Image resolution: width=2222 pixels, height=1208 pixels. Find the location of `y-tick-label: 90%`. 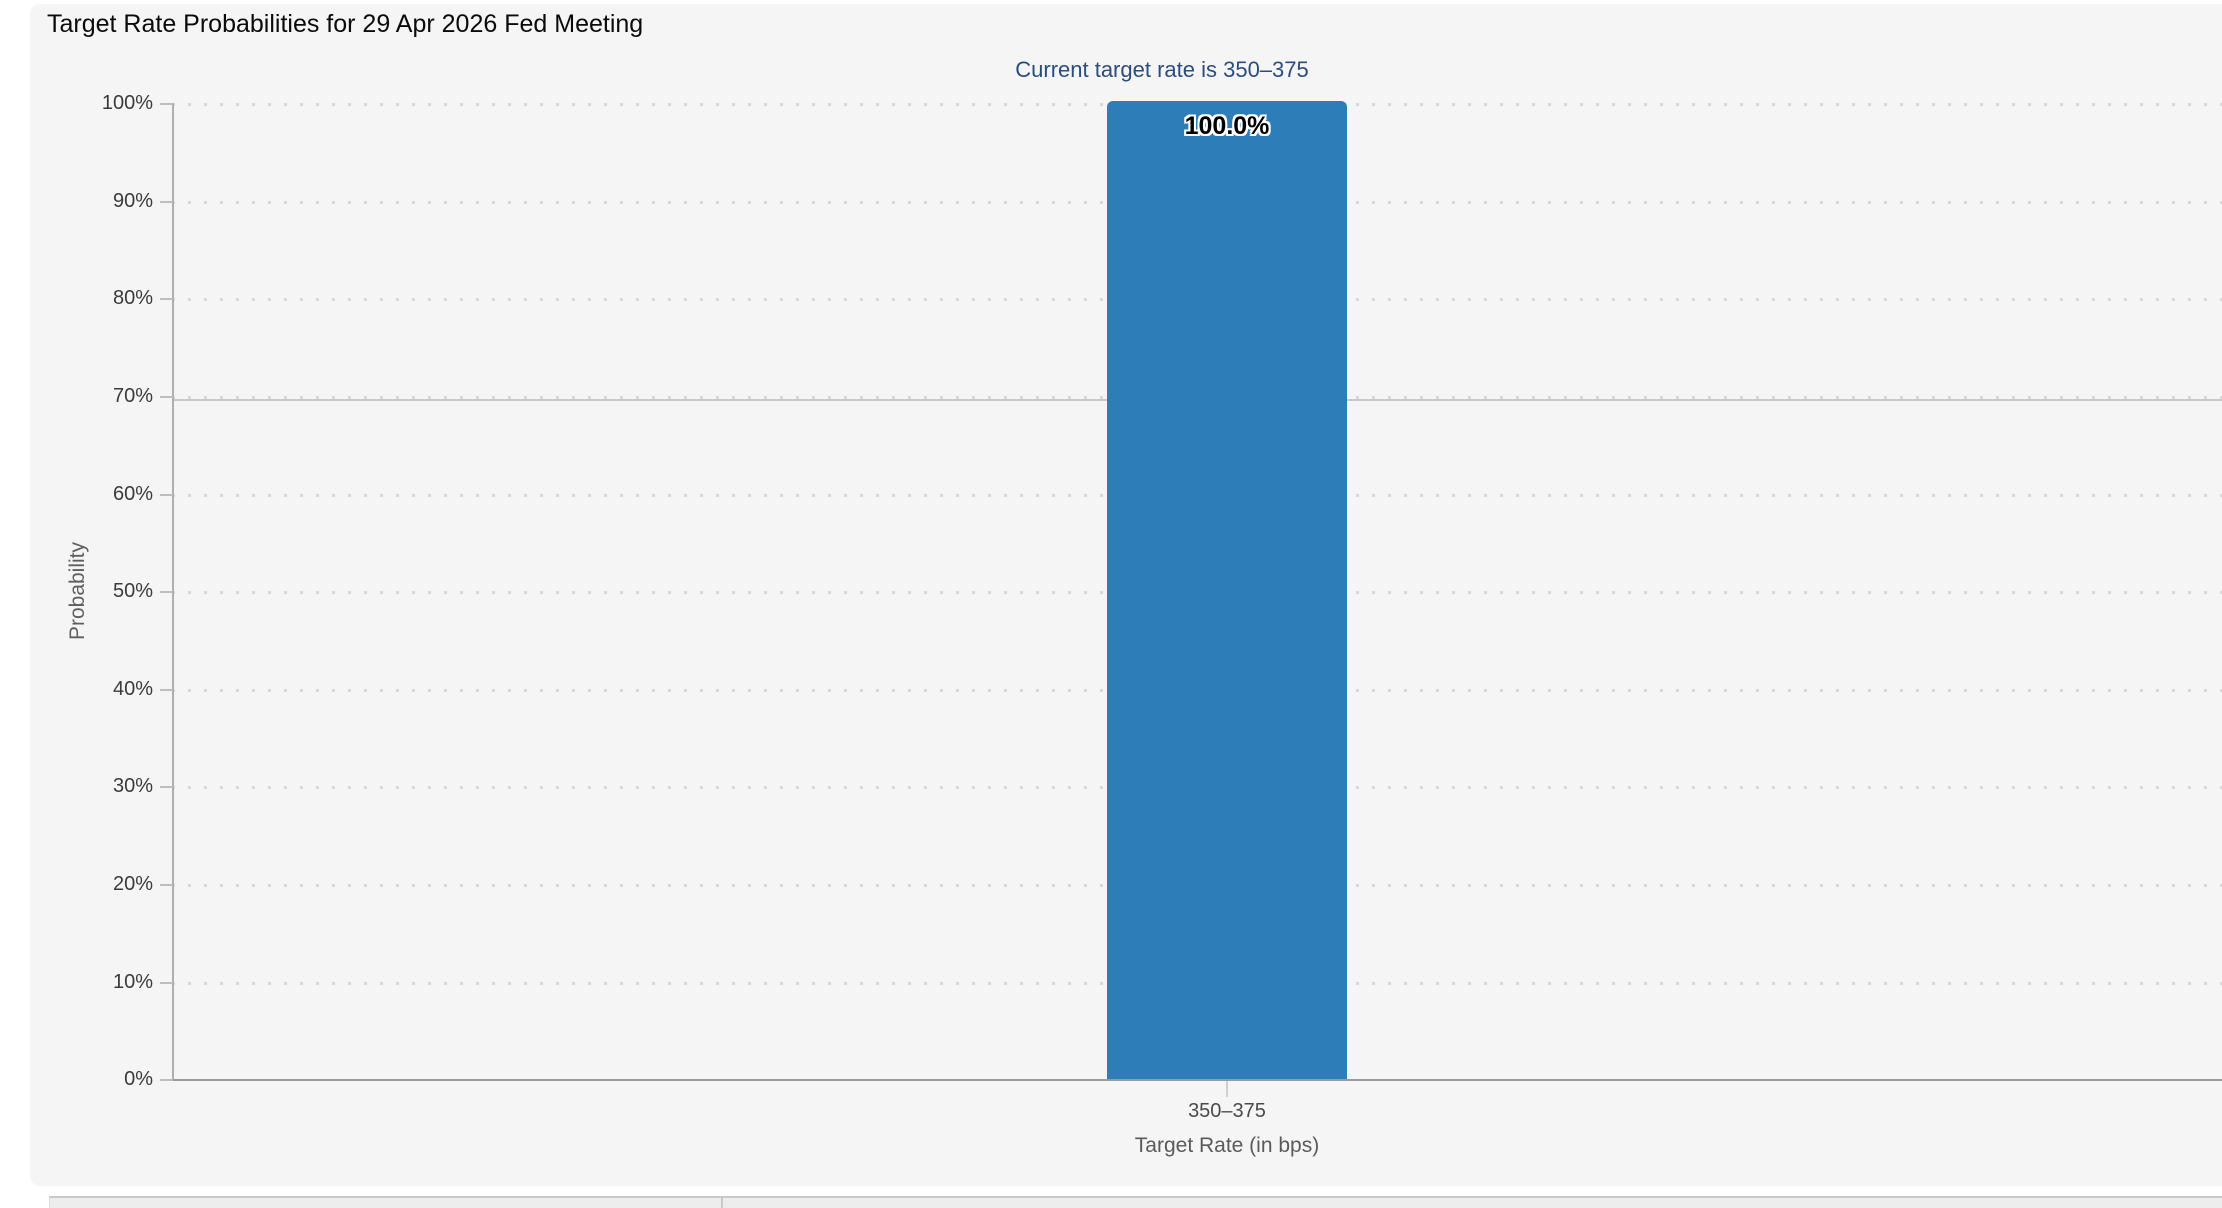

y-tick-label: 90% is located at coordinates (132, 201).